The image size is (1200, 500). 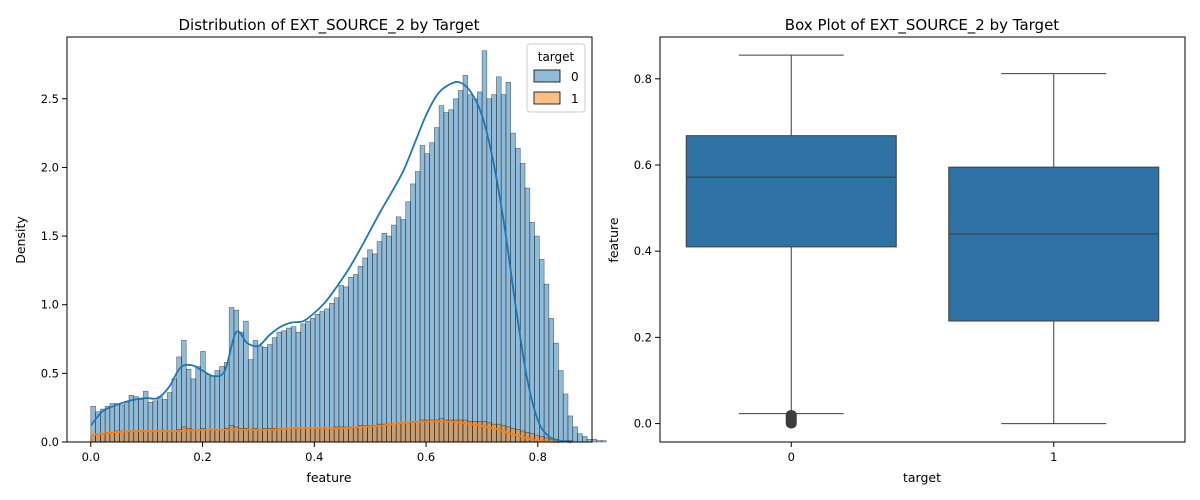 What do you see at coordinates (50, 99) in the screenshot?
I see `y-tick-label: 2.5` at bounding box center [50, 99].